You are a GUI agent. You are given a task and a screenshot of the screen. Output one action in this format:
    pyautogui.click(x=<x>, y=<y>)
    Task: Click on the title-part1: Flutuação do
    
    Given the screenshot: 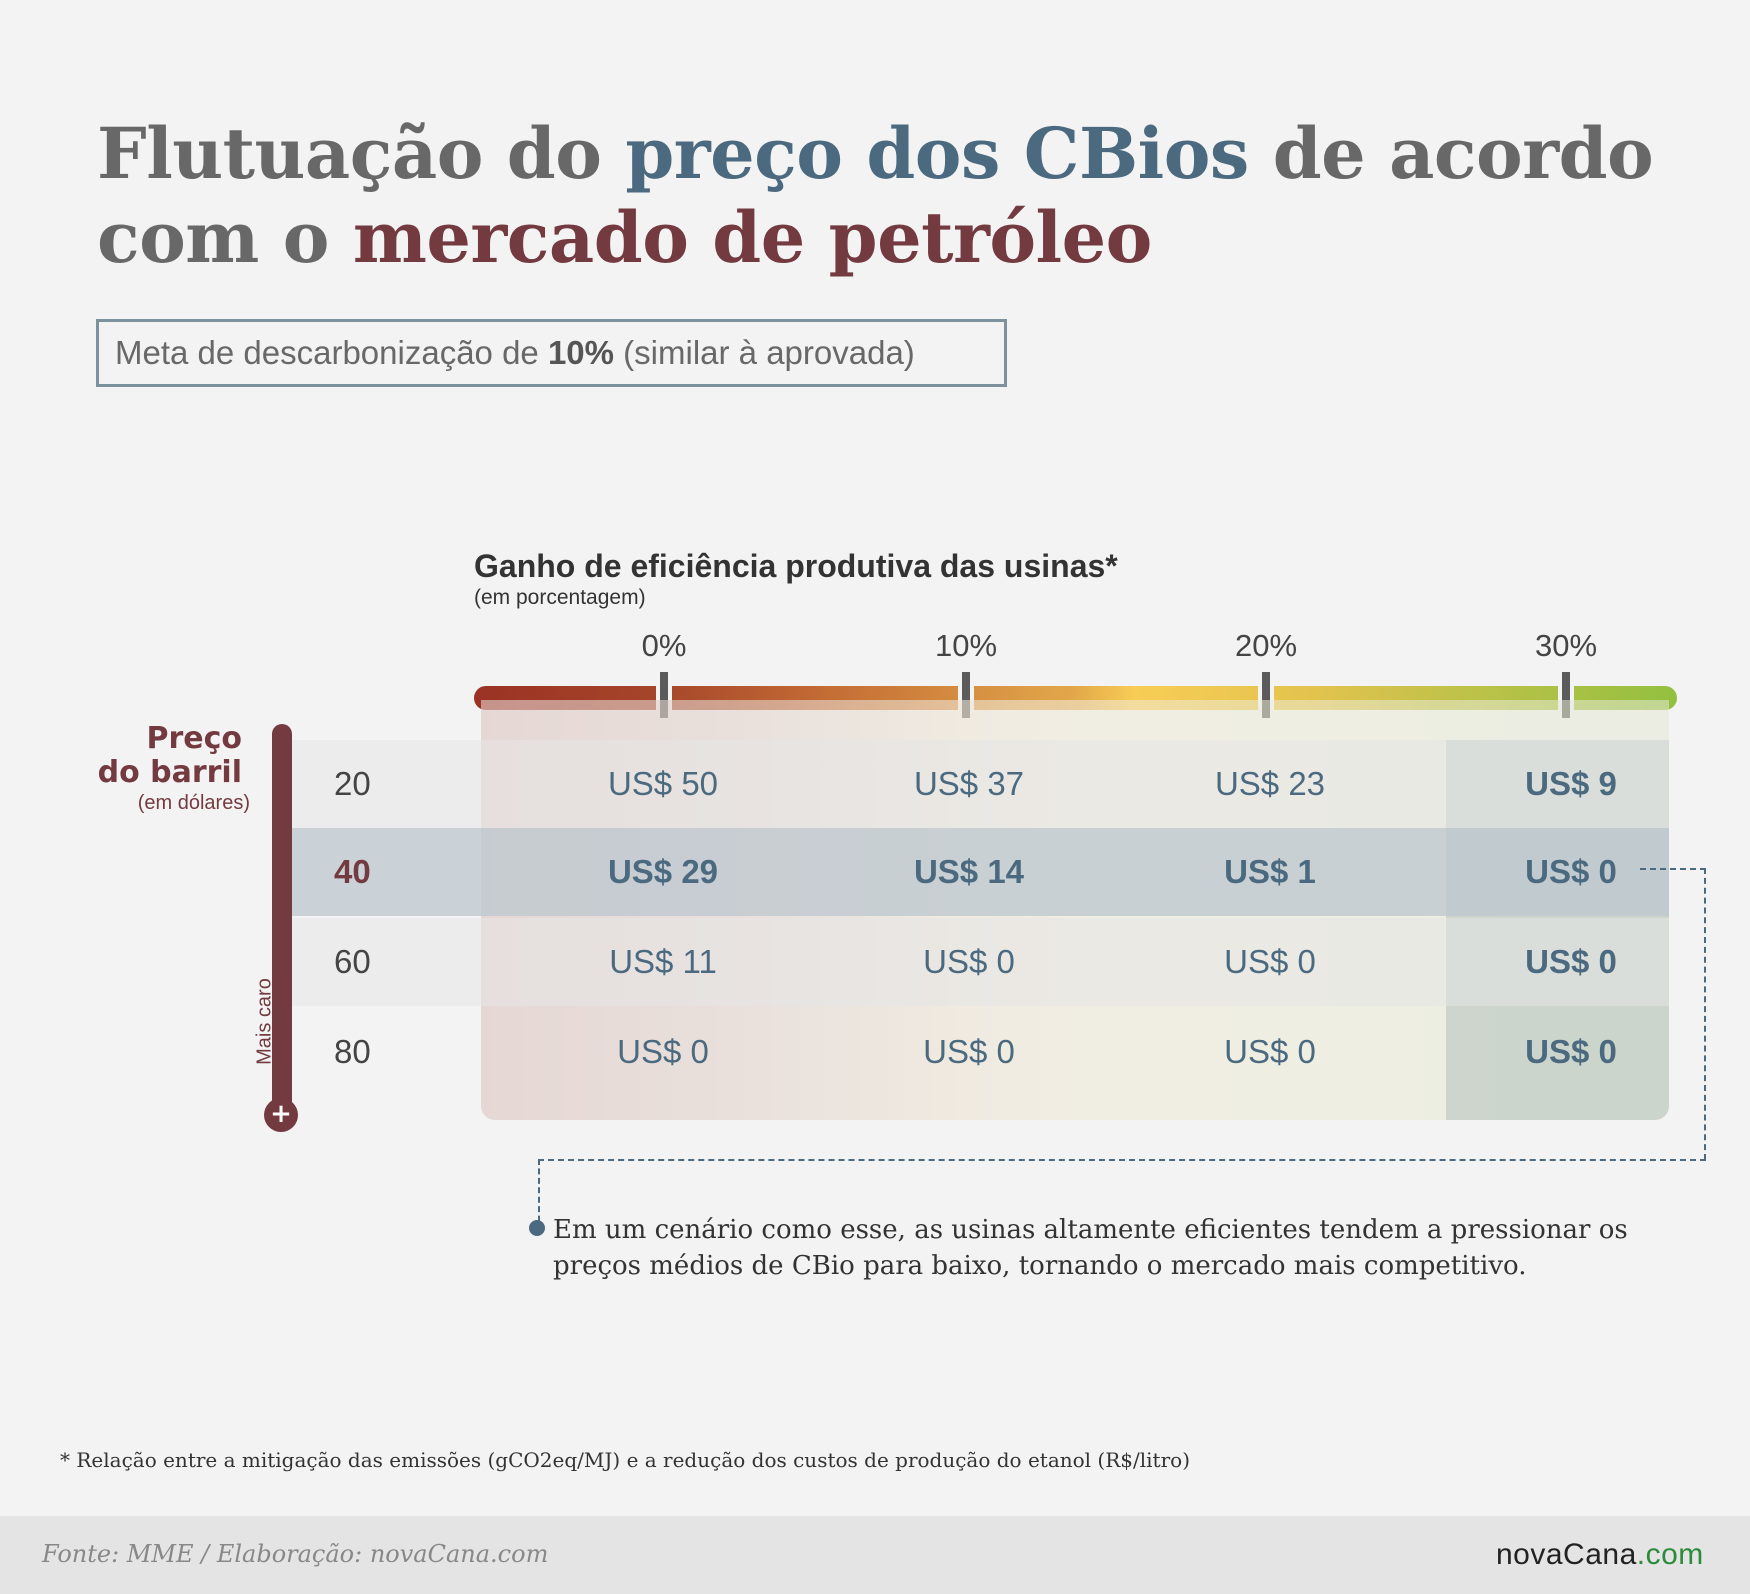 What is the action you would take?
    pyautogui.click(x=361, y=153)
    